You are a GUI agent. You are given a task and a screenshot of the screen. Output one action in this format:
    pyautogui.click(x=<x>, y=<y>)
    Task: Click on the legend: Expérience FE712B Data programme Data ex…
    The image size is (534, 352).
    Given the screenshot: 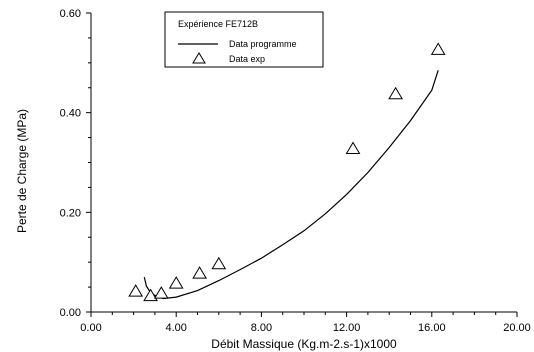 What is the action you would take?
    pyautogui.click(x=244, y=39)
    